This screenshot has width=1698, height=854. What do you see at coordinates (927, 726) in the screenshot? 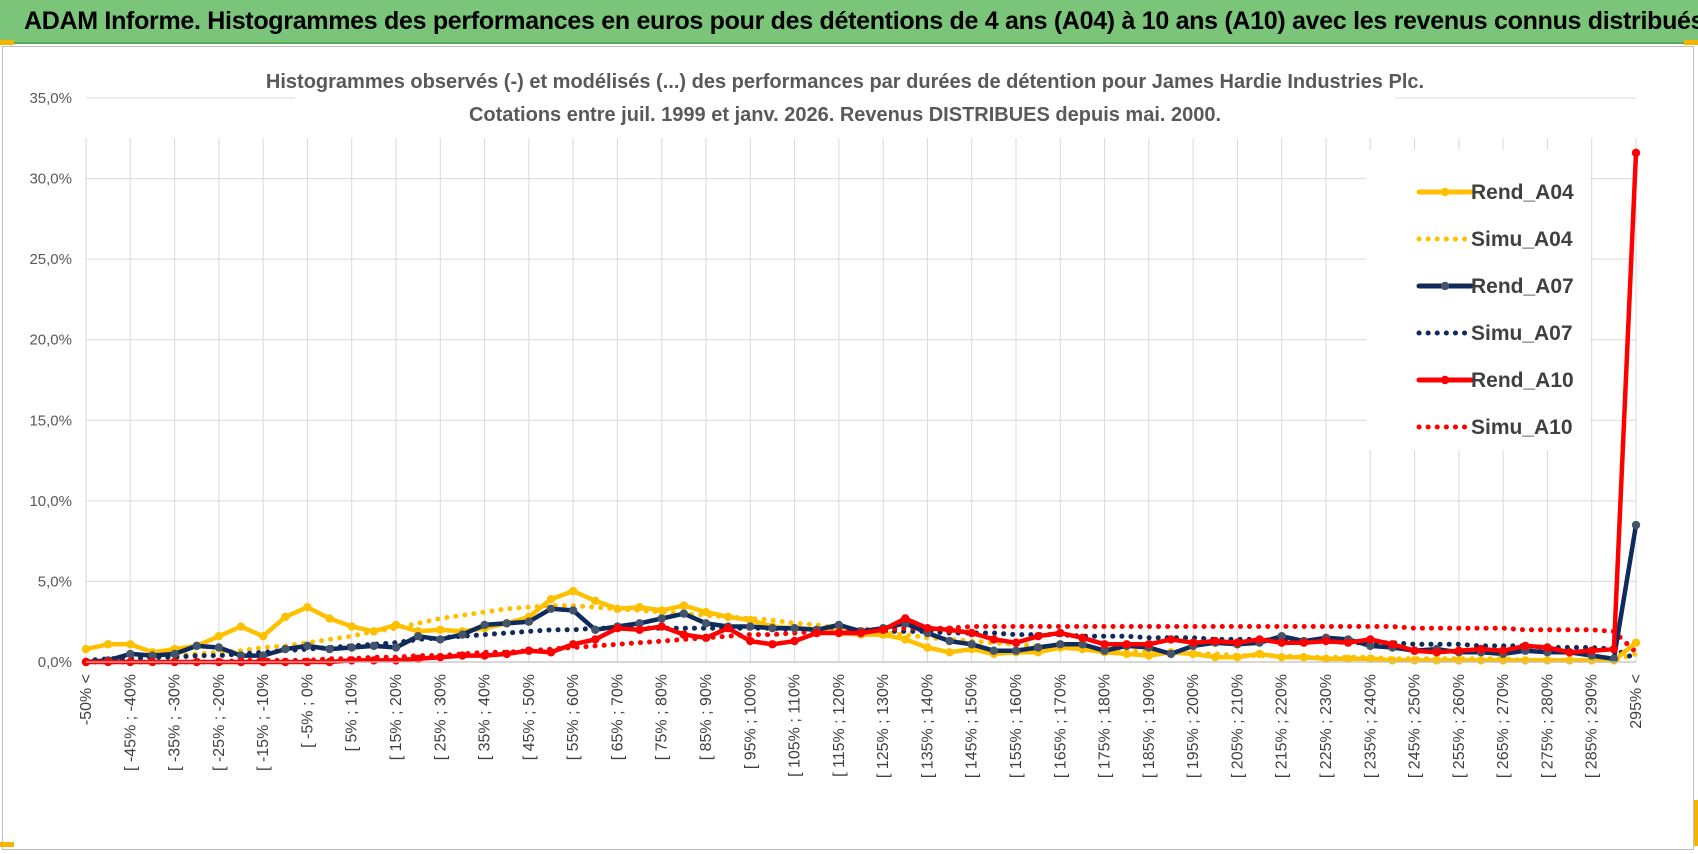
I see `x-tick-label: [ 135% ; 140%` at bounding box center [927, 726].